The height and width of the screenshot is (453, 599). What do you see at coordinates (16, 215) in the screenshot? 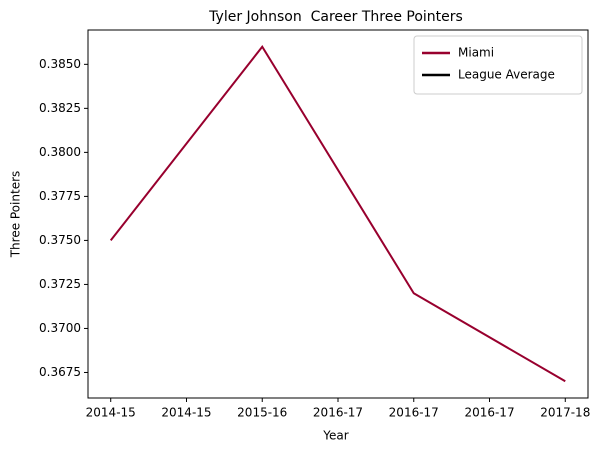
I see `y-axis-label: Three Pointers` at bounding box center [16, 215].